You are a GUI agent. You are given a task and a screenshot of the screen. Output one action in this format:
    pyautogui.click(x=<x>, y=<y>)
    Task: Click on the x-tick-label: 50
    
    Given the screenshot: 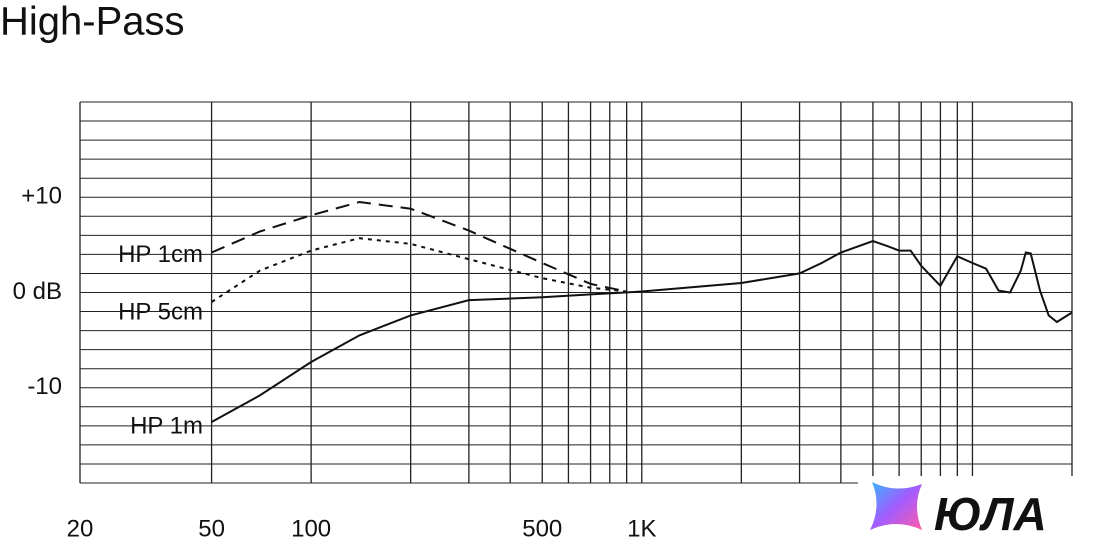 What is the action you would take?
    pyautogui.click(x=211, y=528)
    